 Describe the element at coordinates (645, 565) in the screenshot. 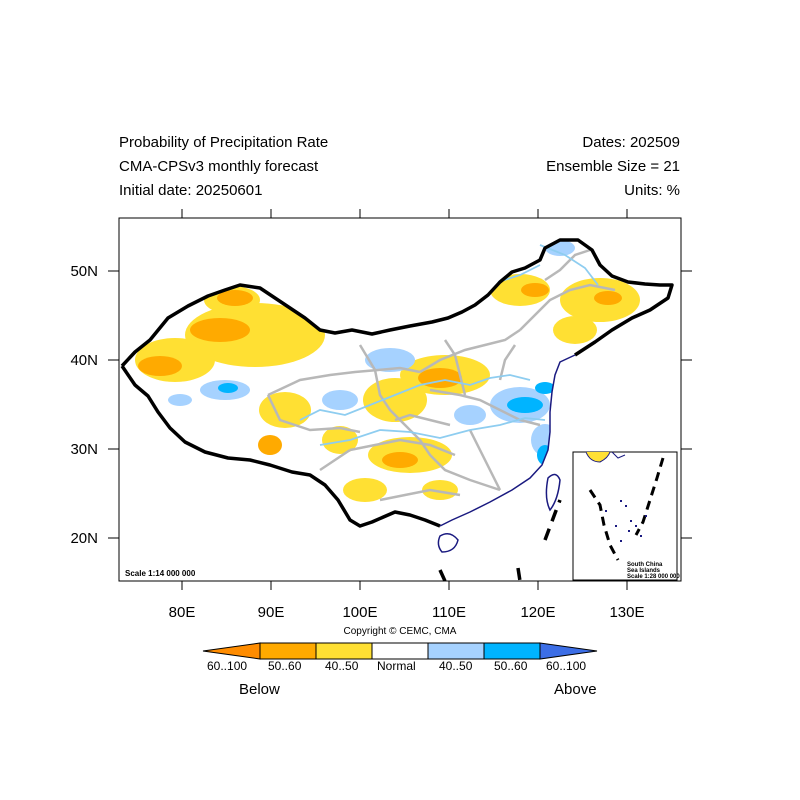

I see `inset-title-line-1: South China` at that location.